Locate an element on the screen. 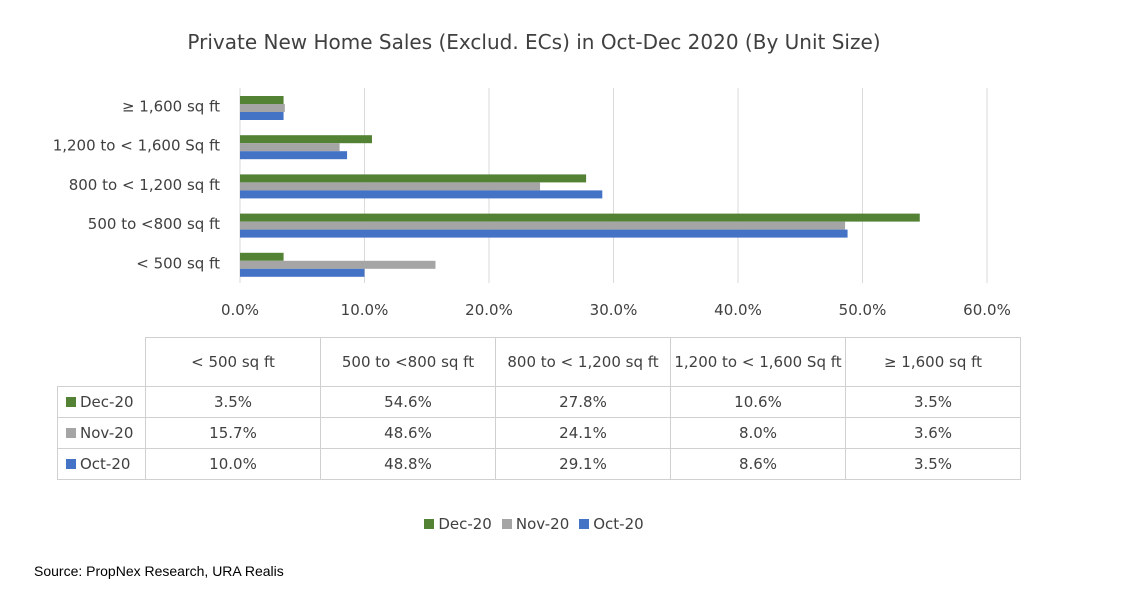 This screenshot has height=595, width=1137. x-tick-label: 40.0% is located at coordinates (738, 310).